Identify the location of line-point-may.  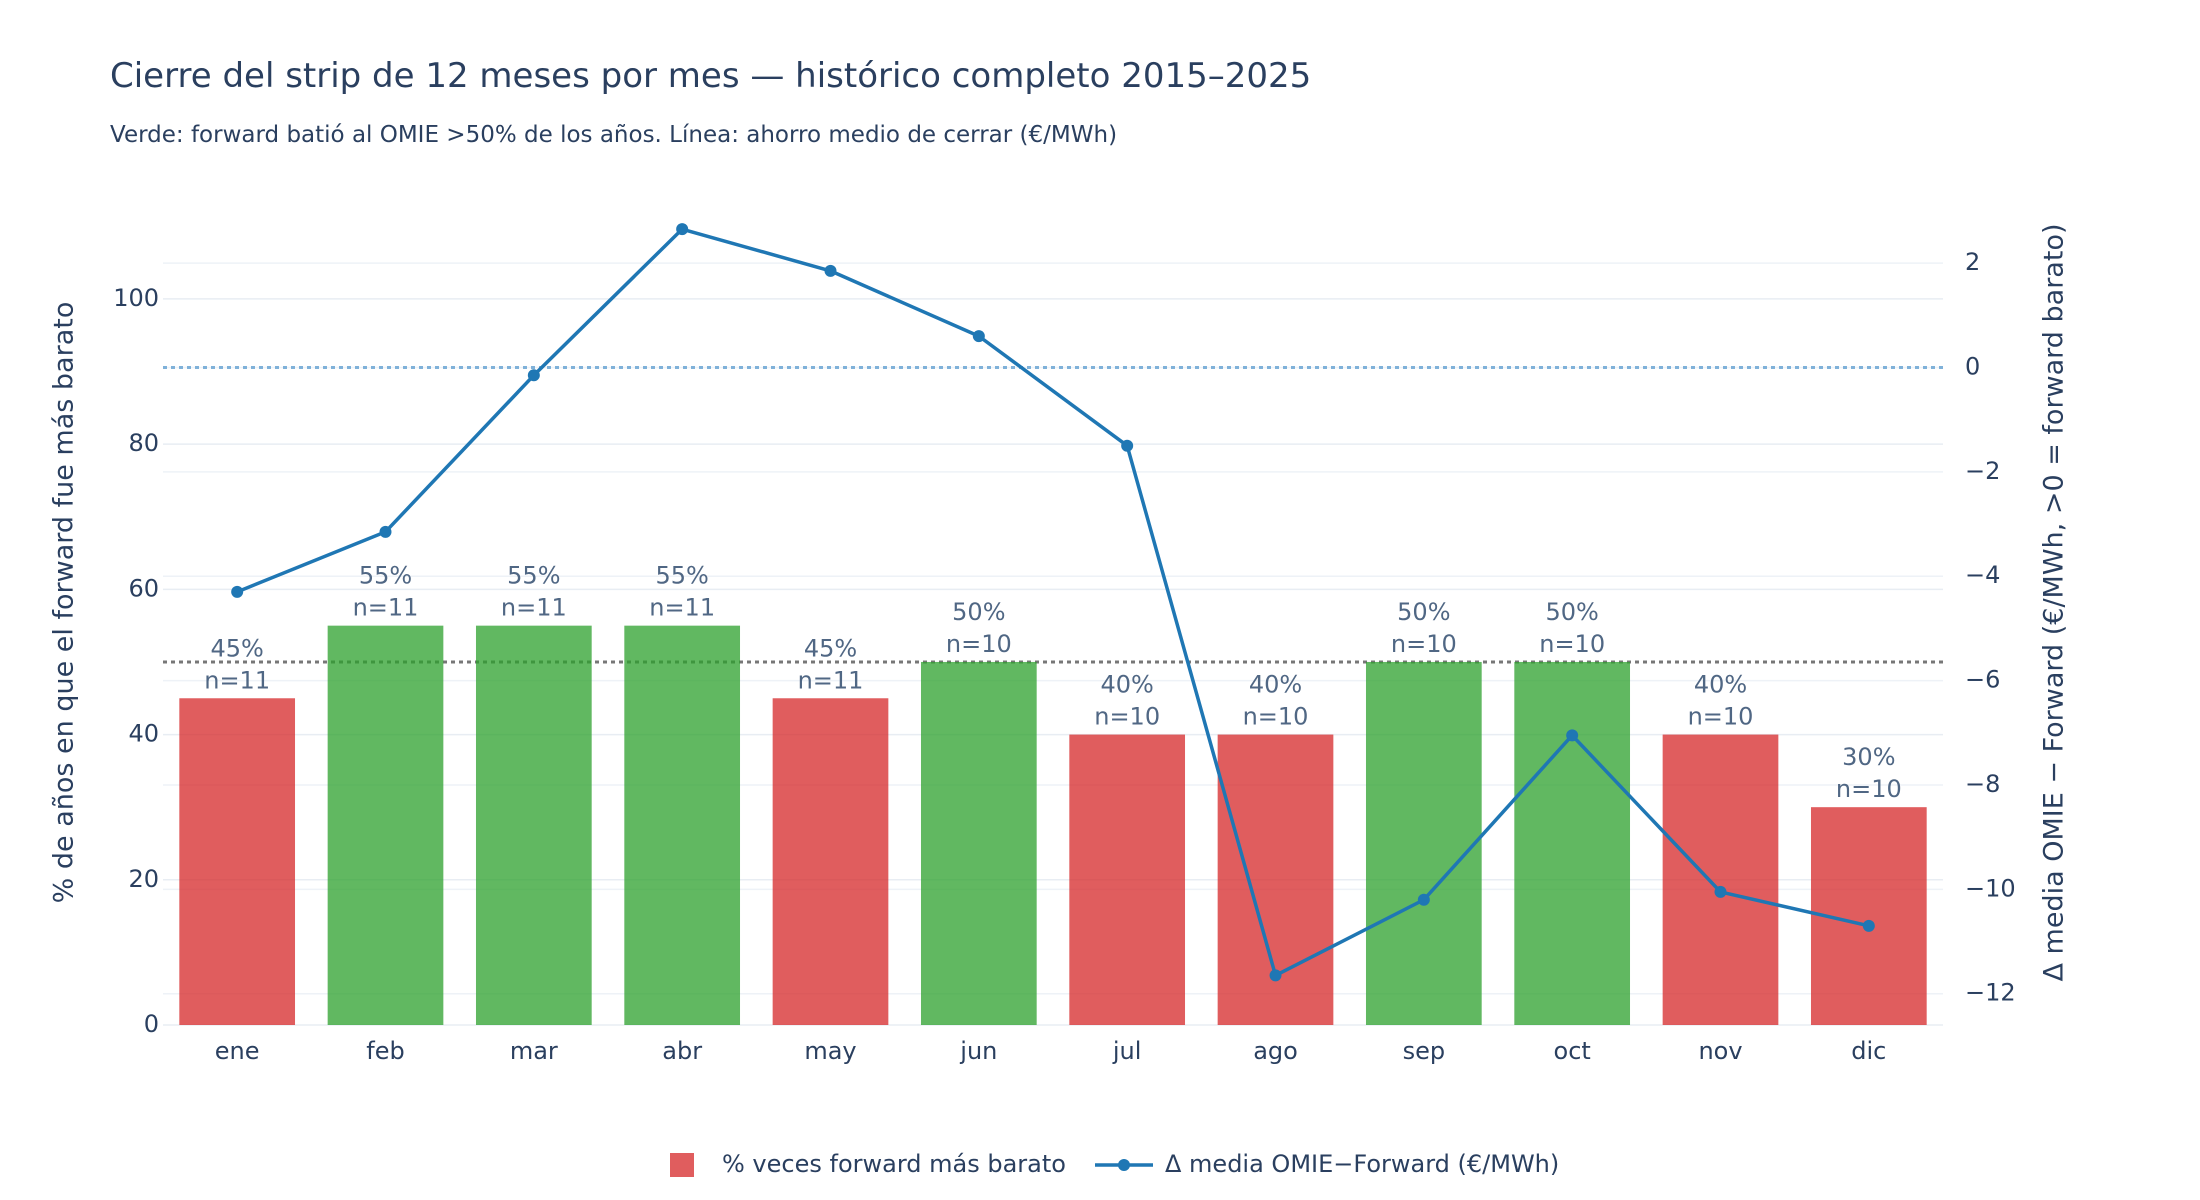
(830, 270).